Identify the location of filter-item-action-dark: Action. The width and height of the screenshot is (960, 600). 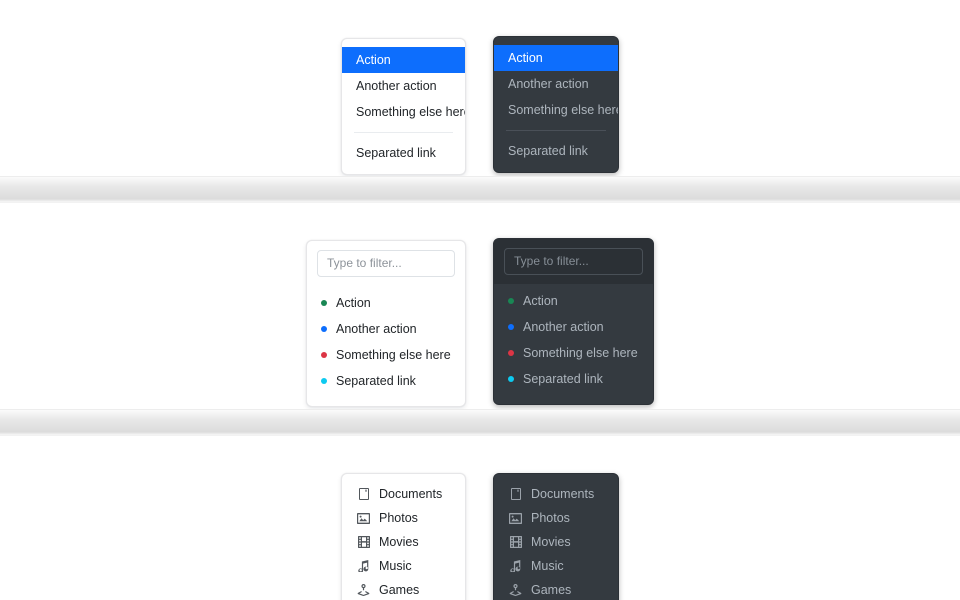
(573, 301).